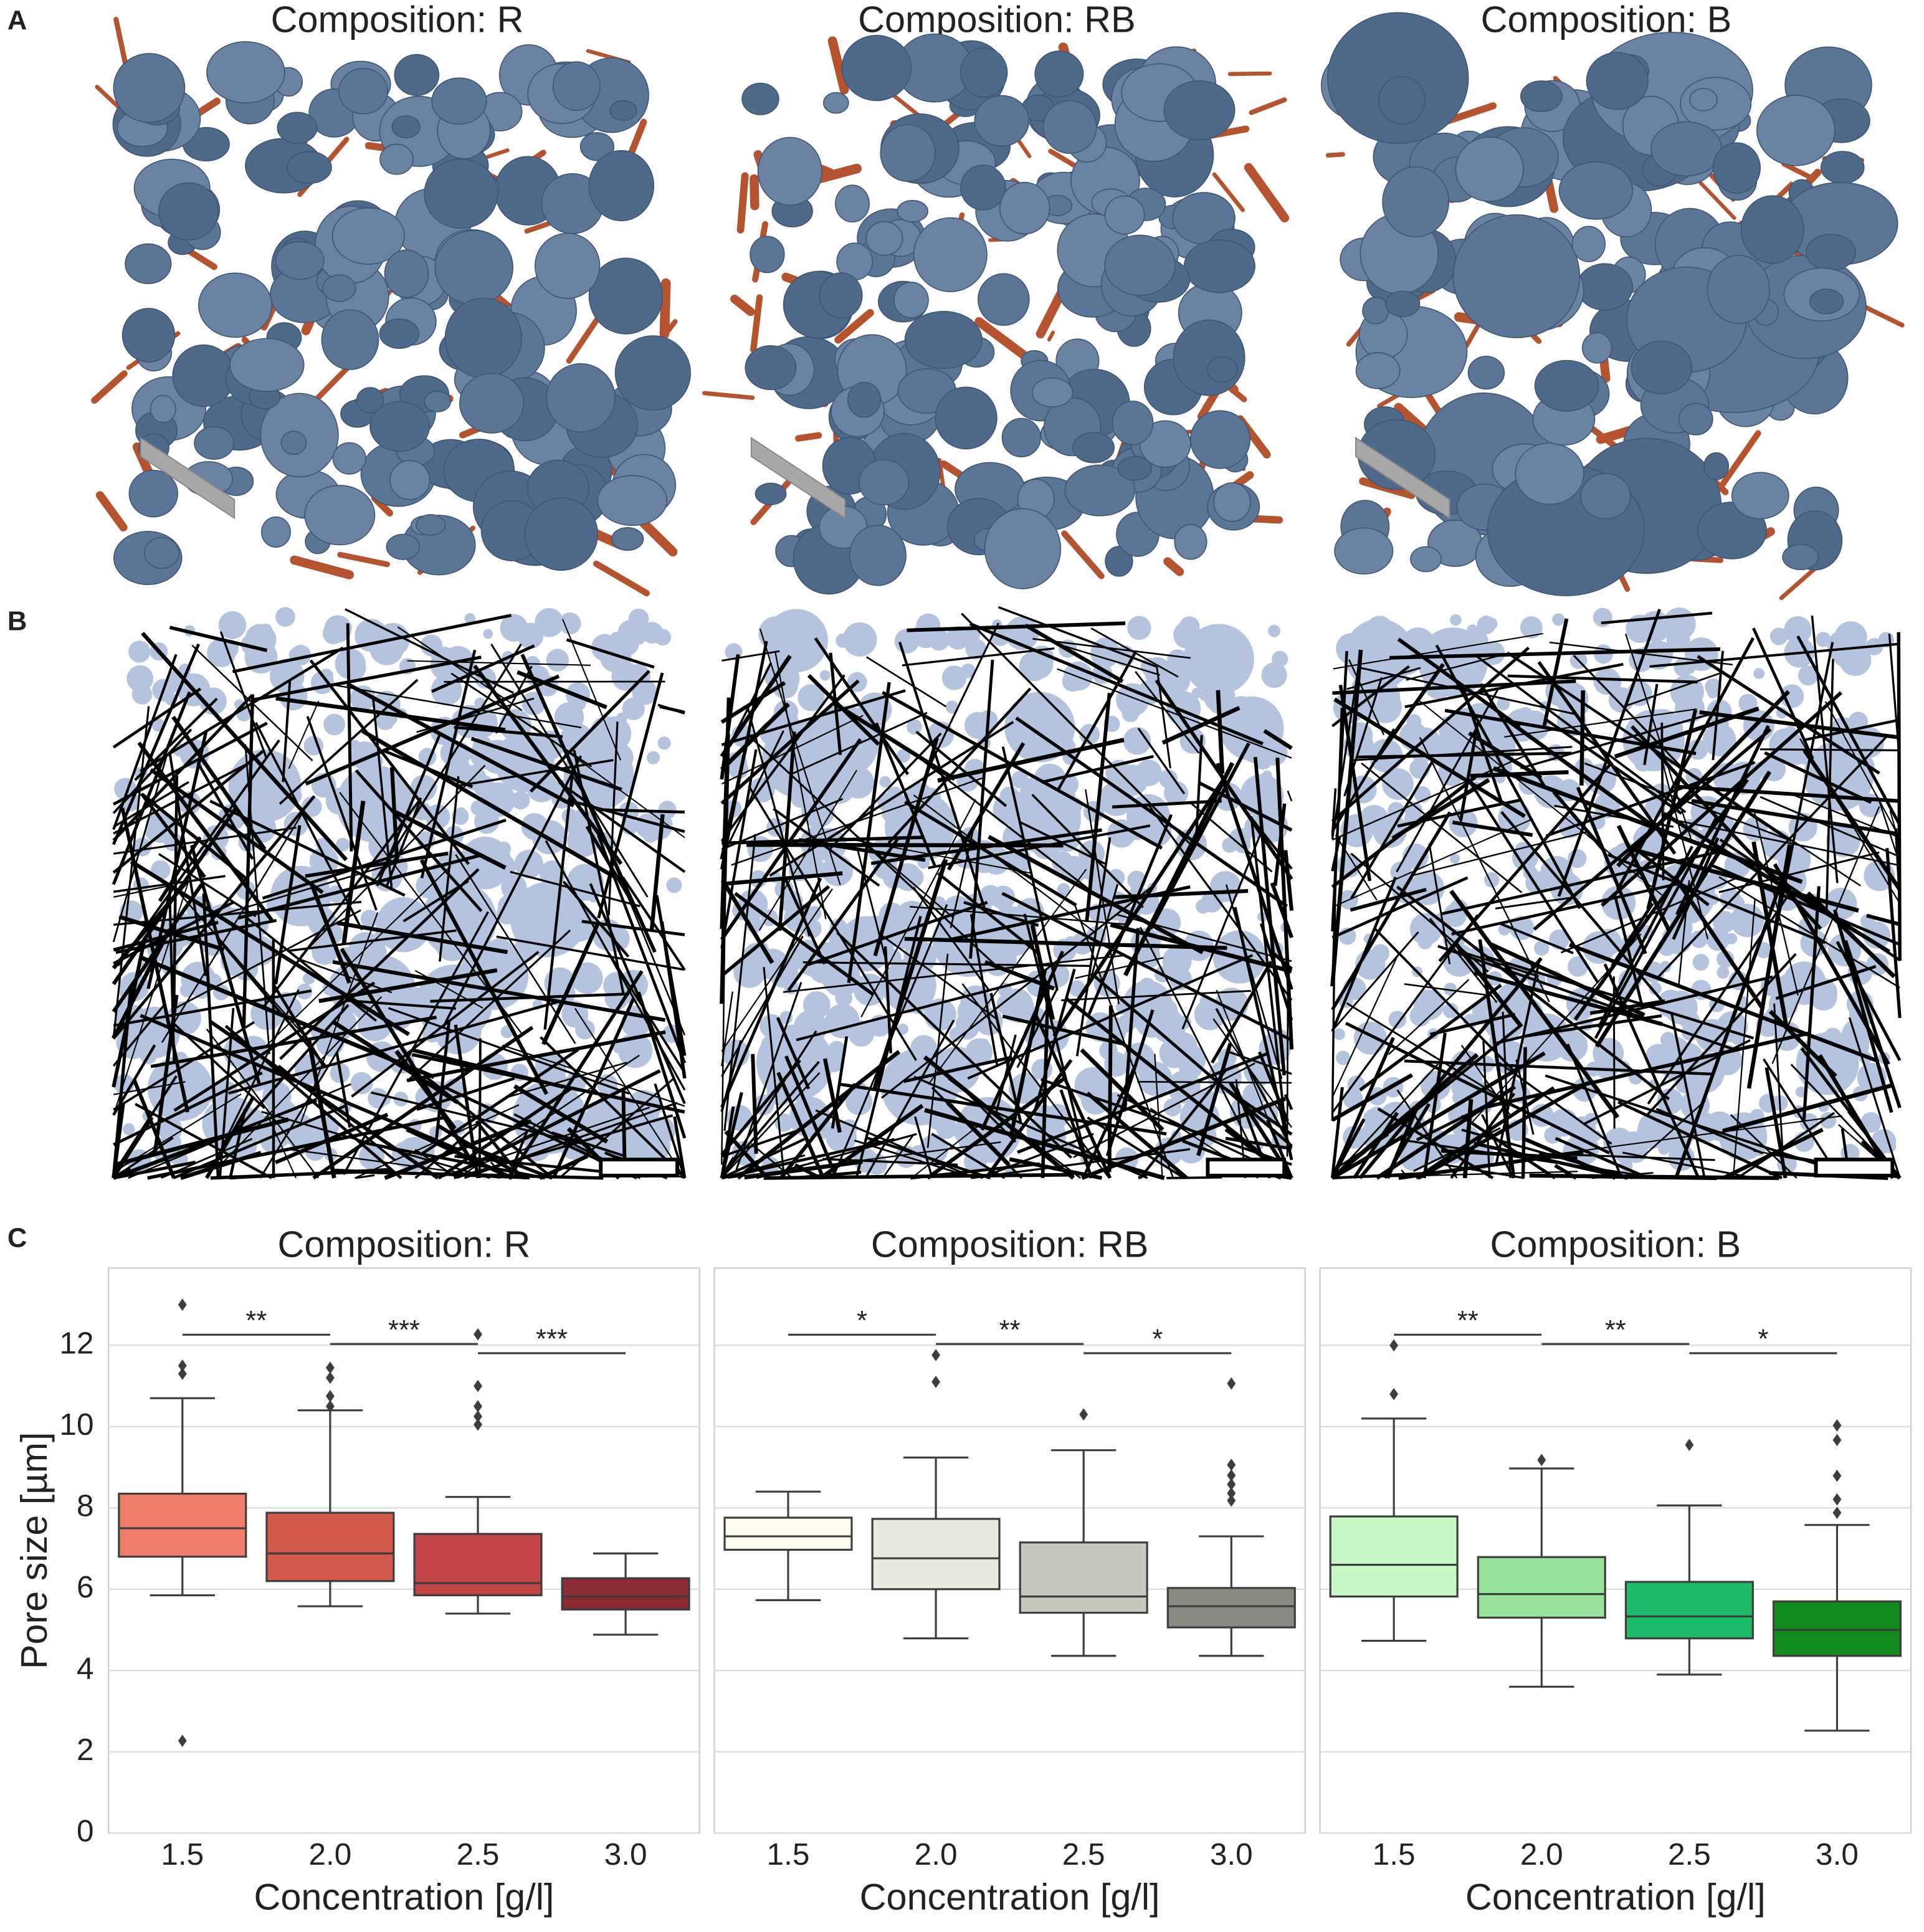 The image size is (1924, 1932). I want to click on scale-bar, so click(639, 1168).